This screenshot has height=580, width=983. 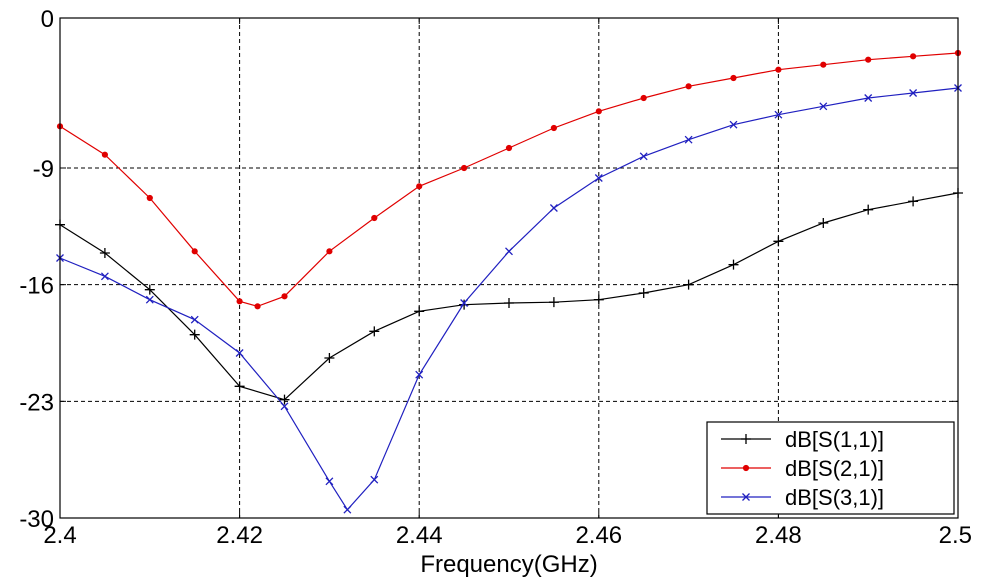 What do you see at coordinates (834, 439) in the screenshot?
I see `legend-label: dB[S(1,1)]` at bounding box center [834, 439].